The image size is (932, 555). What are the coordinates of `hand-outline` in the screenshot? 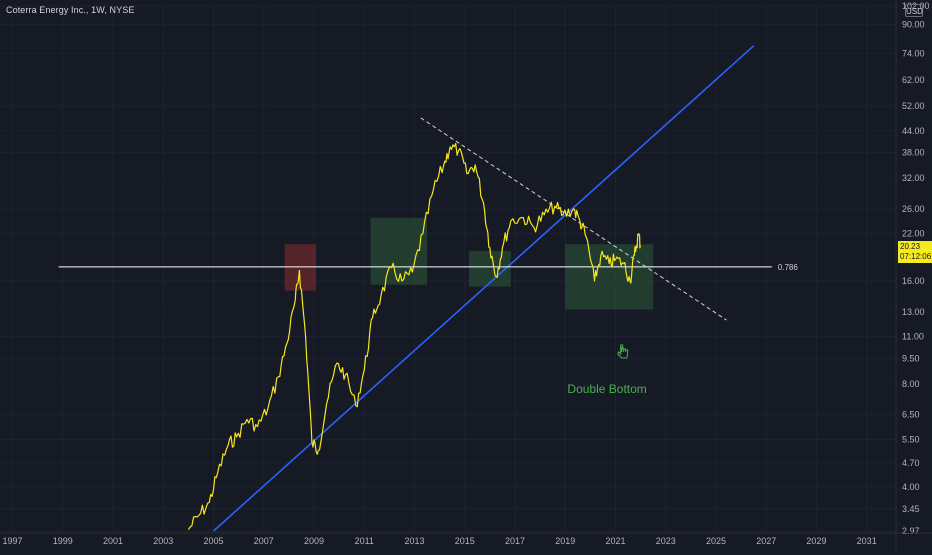 It's located at (623, 351).